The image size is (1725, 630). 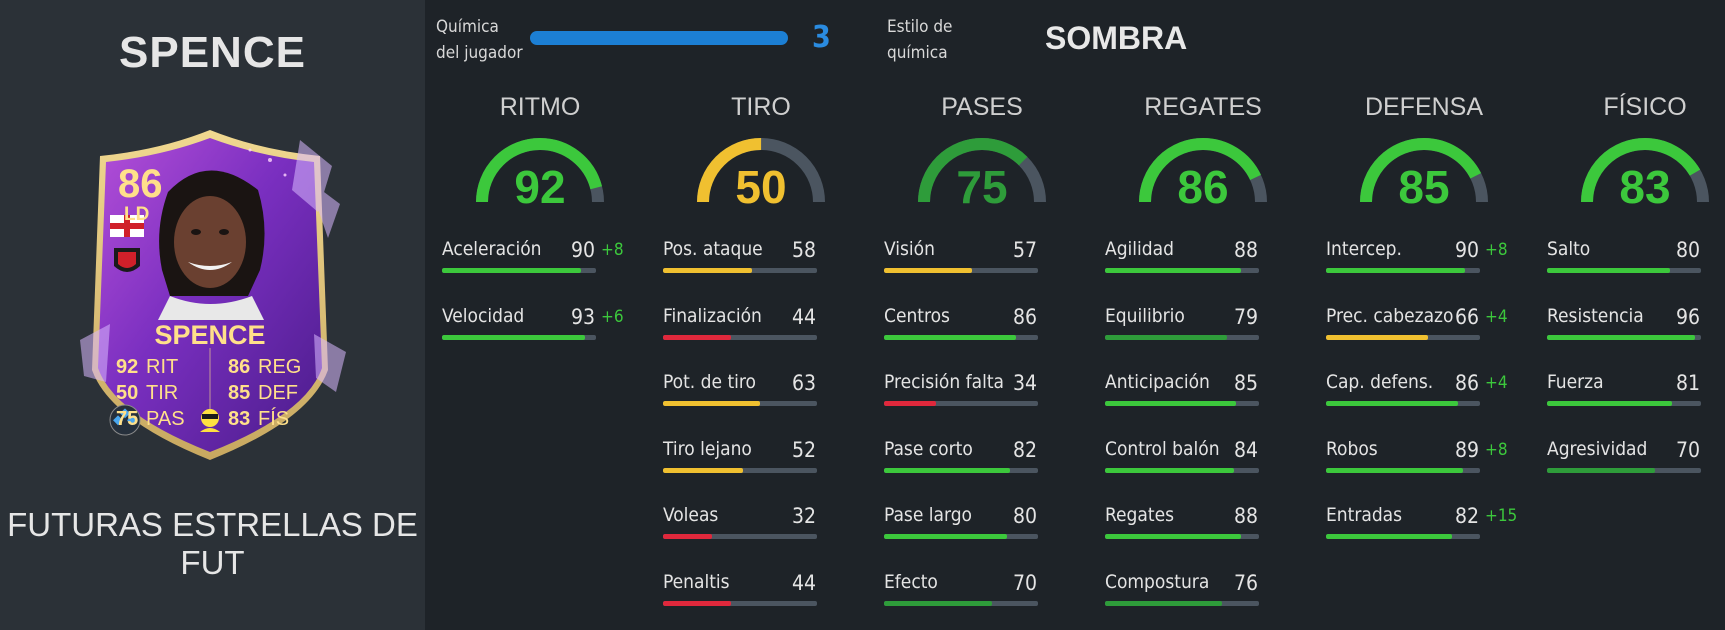 What do you see at coordinates (761, 107) in the screenshot?
I see `category-title: TIRO` at bounding box center [761, 107].